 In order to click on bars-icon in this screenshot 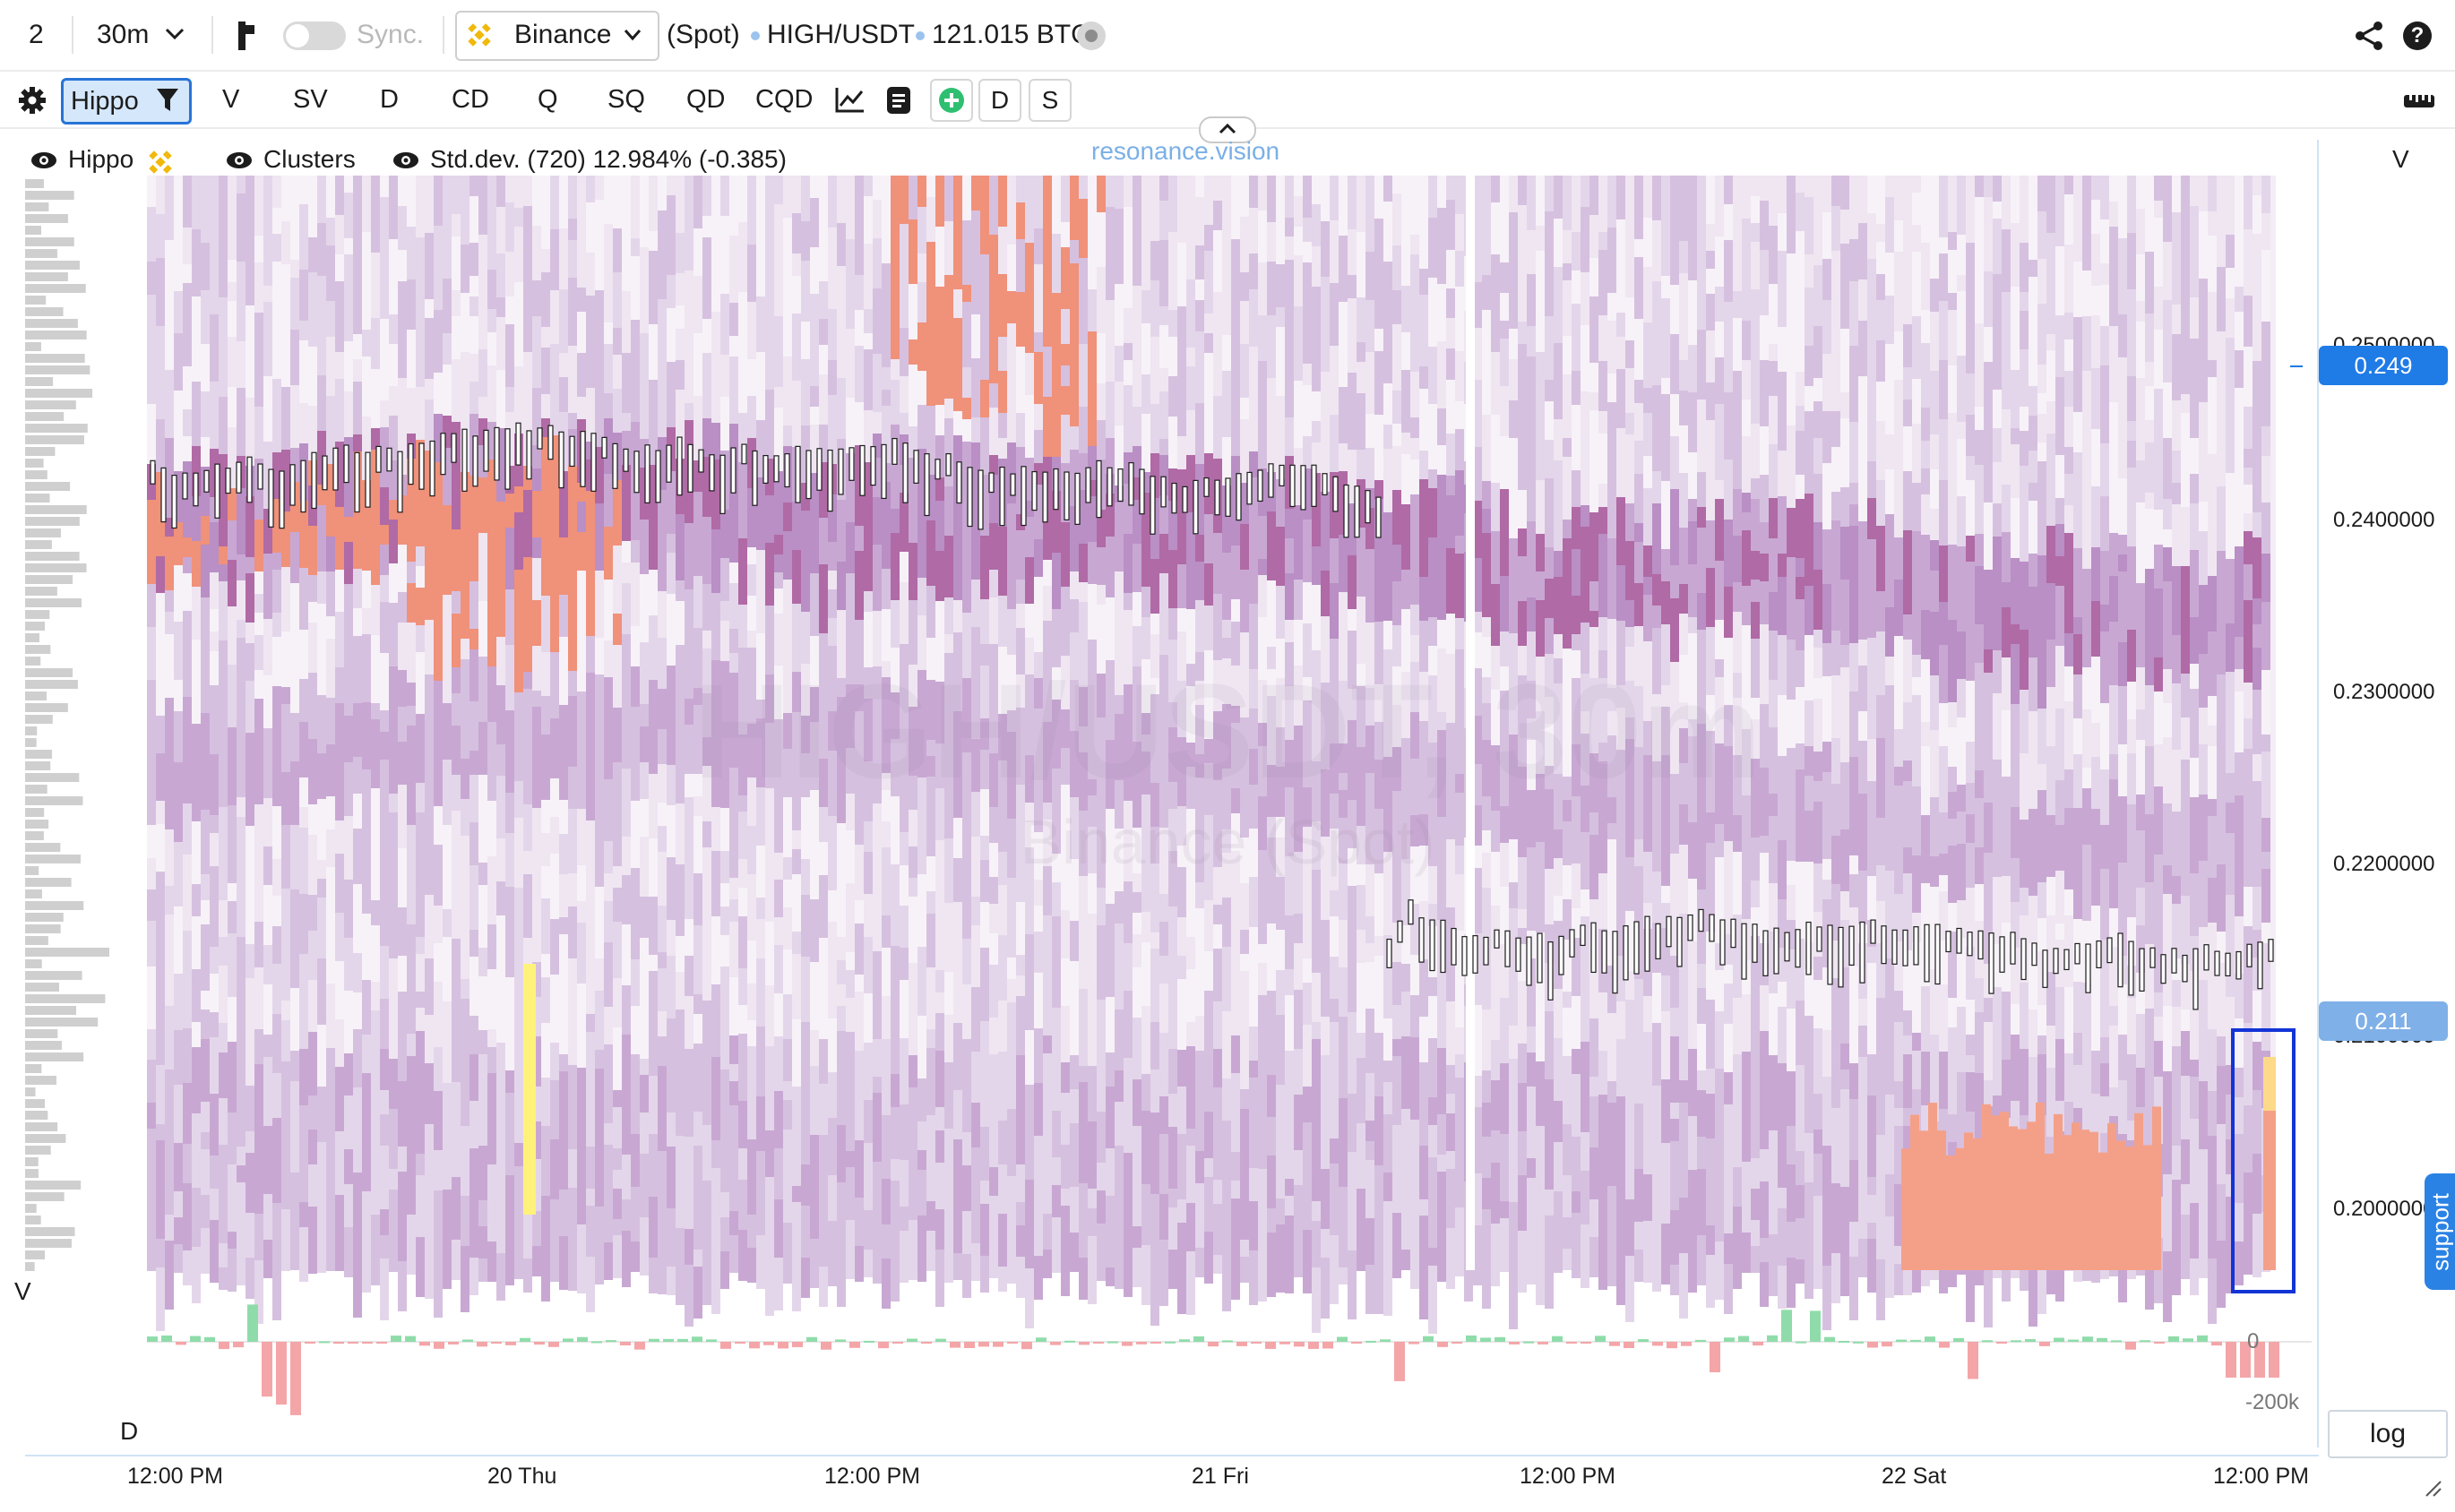, I will do `click(248, 35)`.